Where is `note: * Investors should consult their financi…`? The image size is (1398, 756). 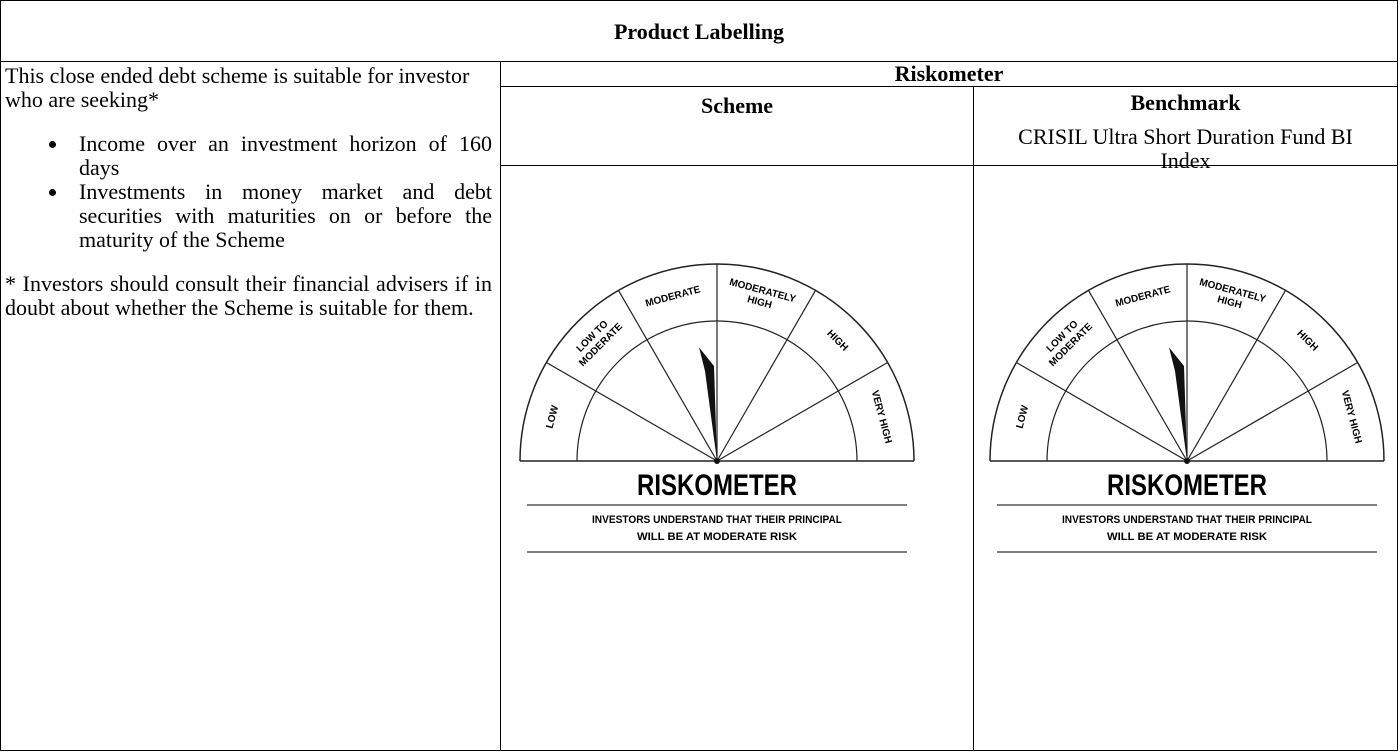
note: * Investors should consult their financi… is located at coordinates (248, 295).